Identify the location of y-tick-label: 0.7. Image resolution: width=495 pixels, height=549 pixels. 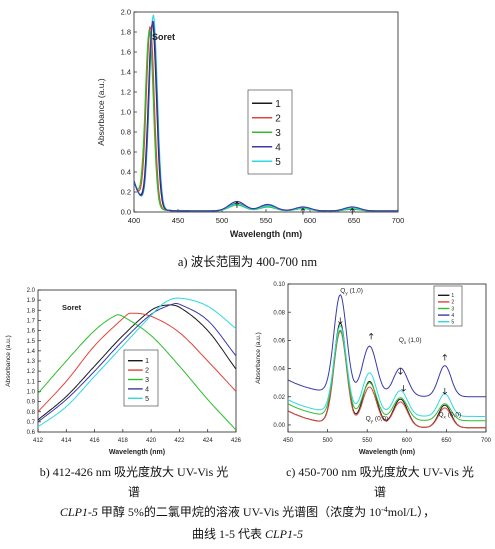
(31, 423).